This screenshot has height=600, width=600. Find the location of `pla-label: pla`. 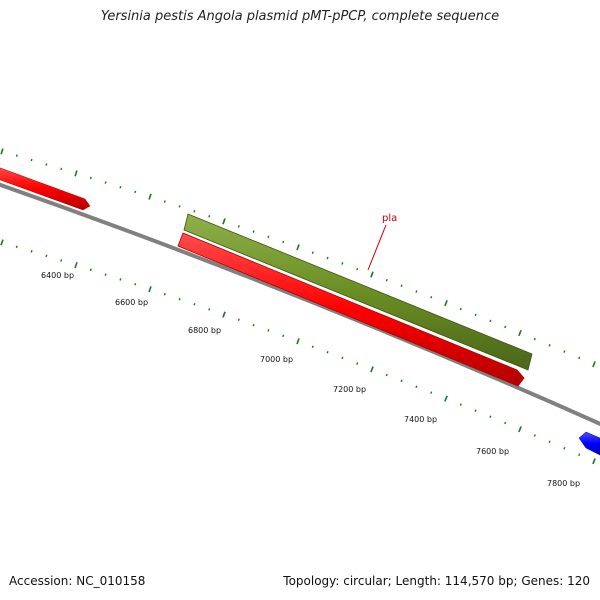

pla-label: pla is located at coordinates (389, 218).